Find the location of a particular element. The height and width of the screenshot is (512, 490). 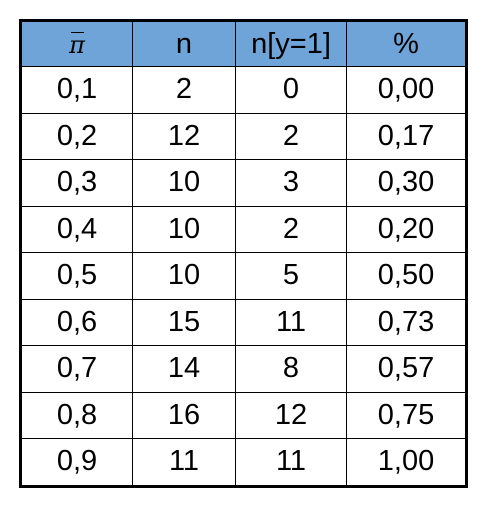

cell-percent: 0,57 is located at coordinates (406, 369).